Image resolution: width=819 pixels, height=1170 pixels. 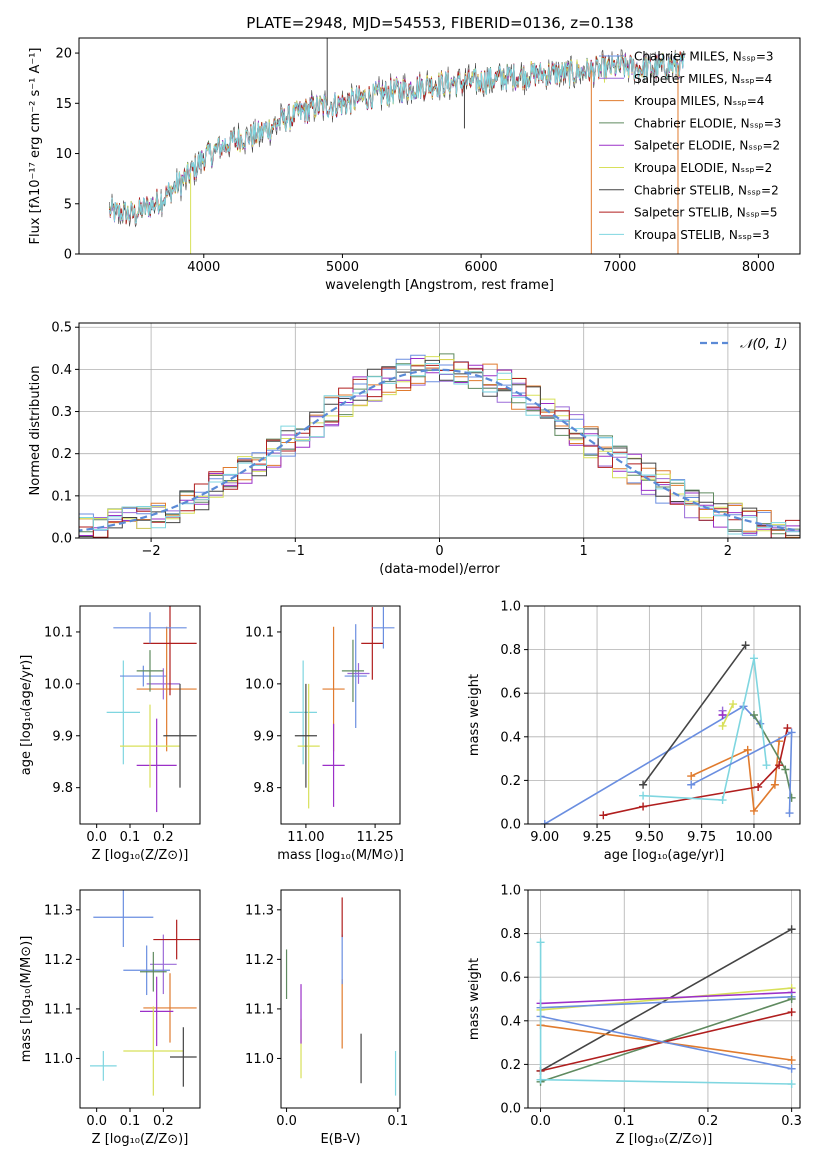 What do you see at coordinates (753, 837) in the screenshot?
I see `x-tick-label: 10.00` at bounding box center [753, 837].